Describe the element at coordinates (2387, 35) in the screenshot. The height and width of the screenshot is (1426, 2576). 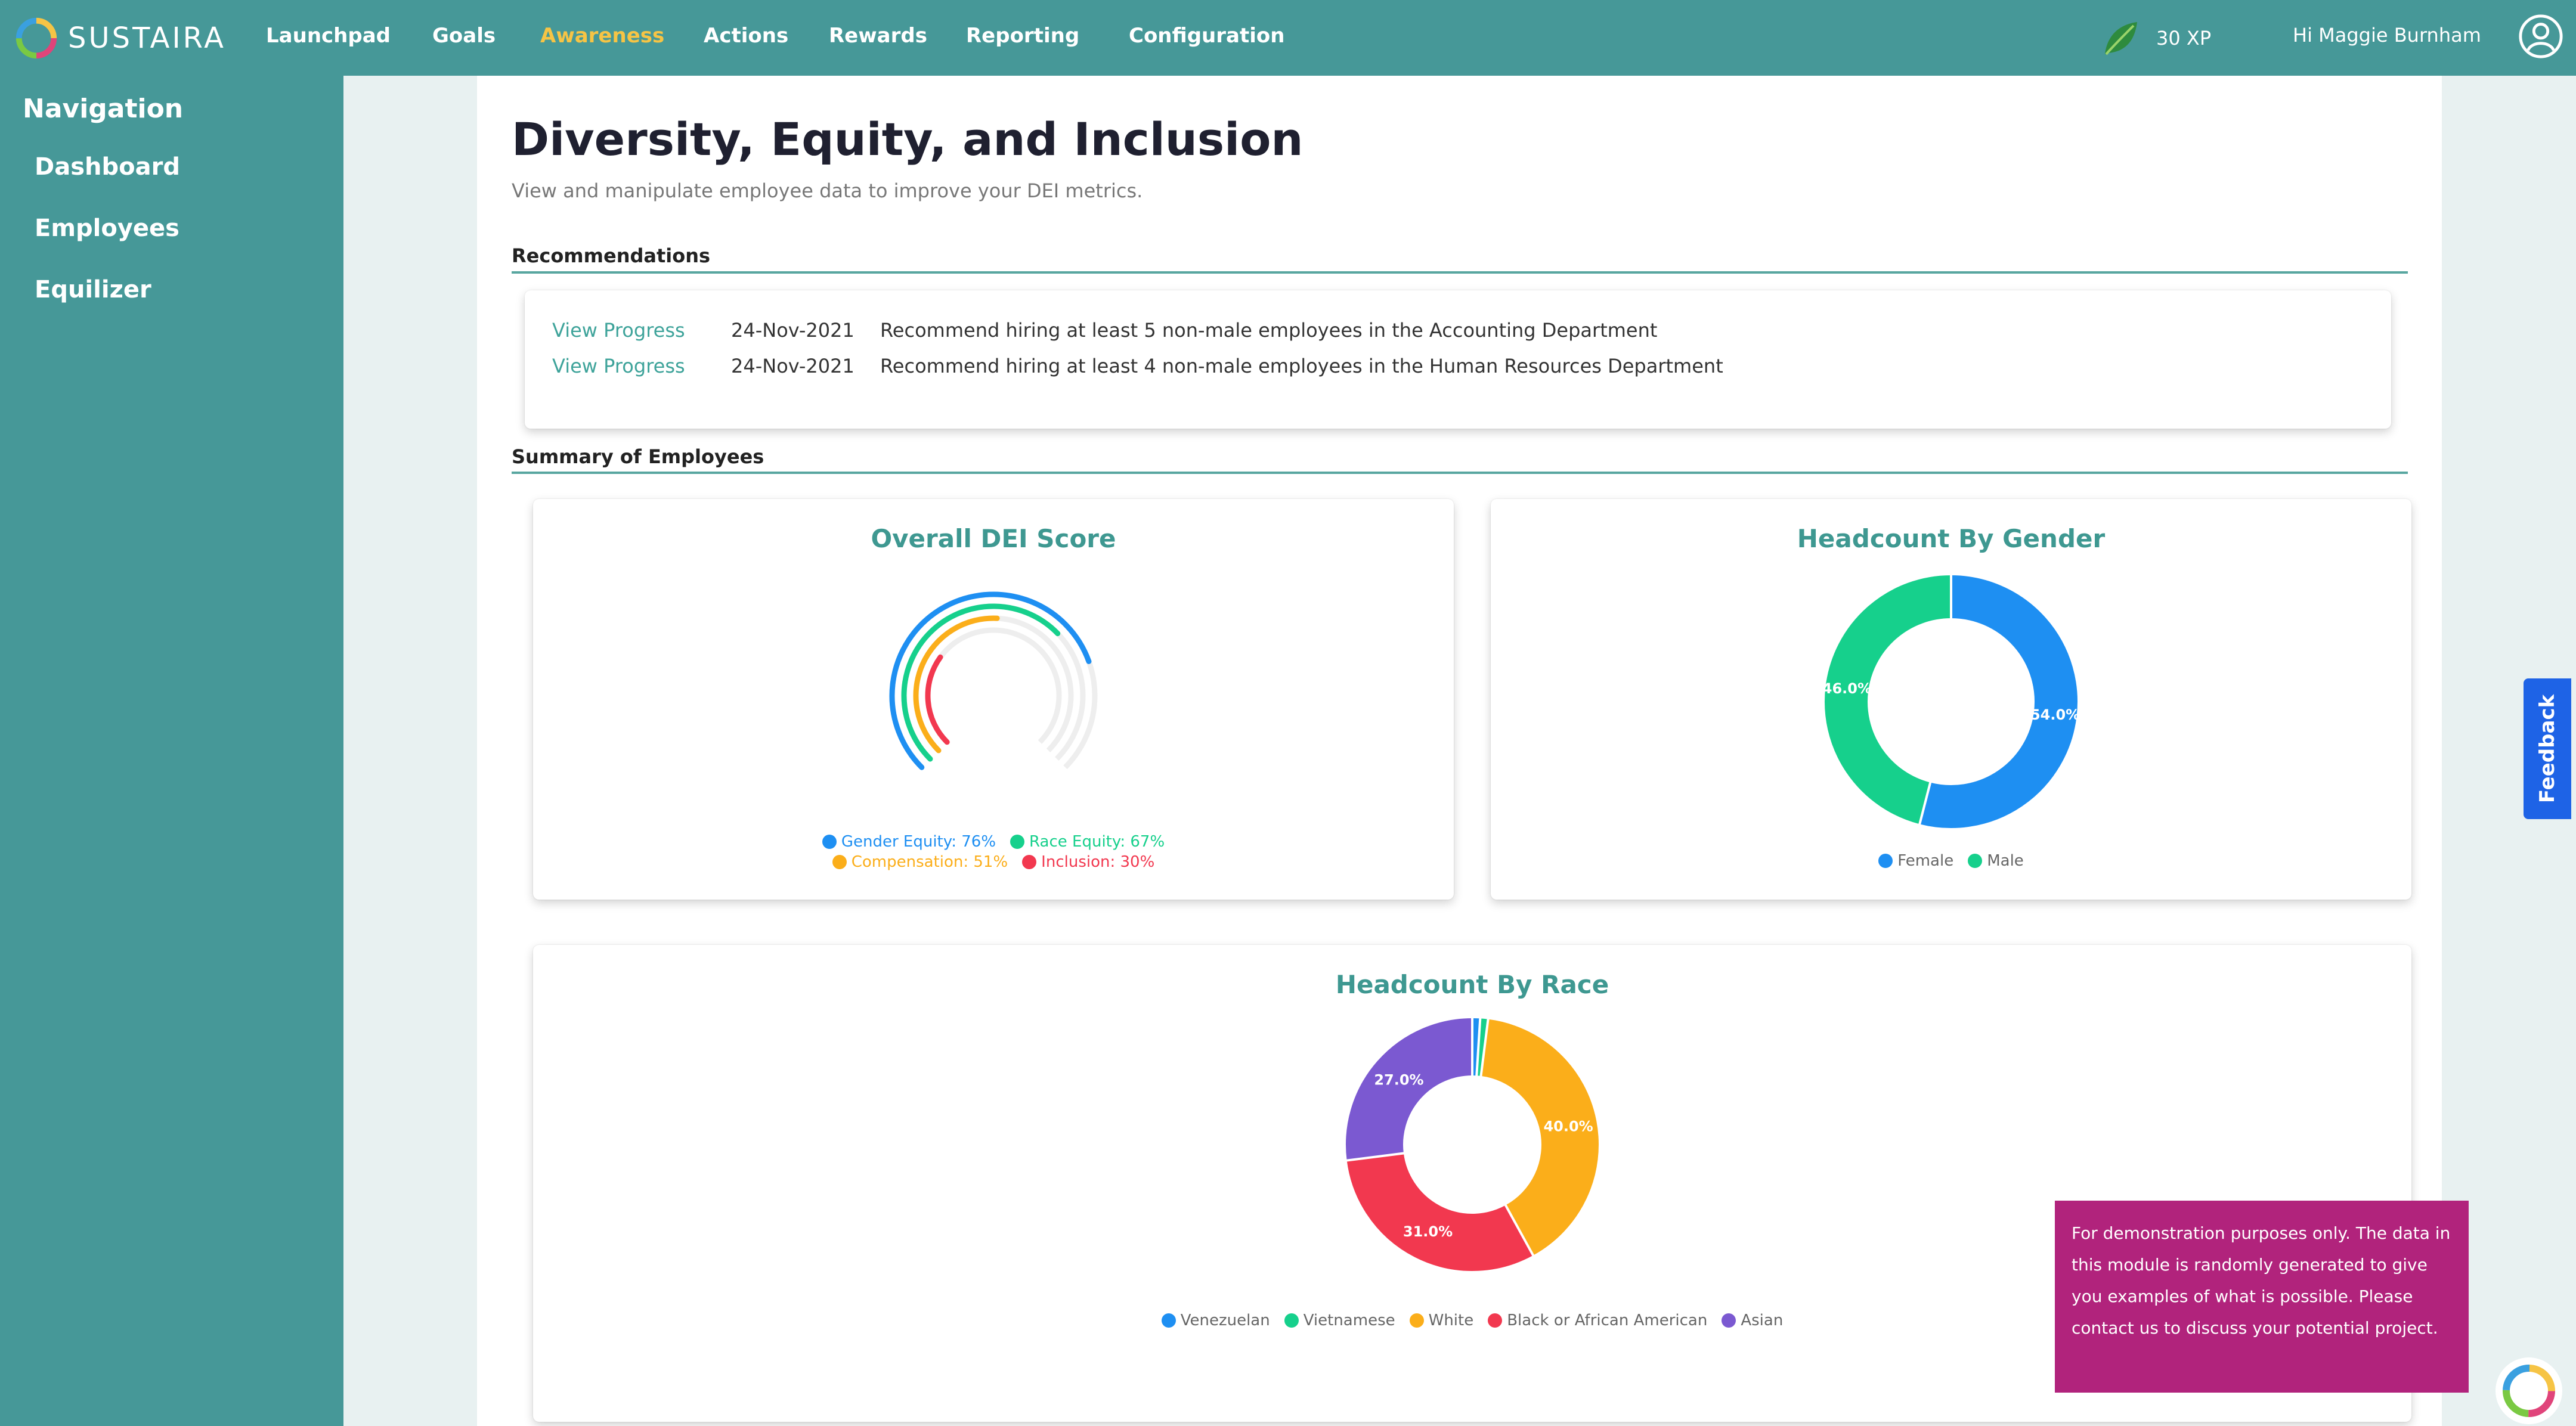
I see `user-greeting: Hi Maggie Burnham` at that location.